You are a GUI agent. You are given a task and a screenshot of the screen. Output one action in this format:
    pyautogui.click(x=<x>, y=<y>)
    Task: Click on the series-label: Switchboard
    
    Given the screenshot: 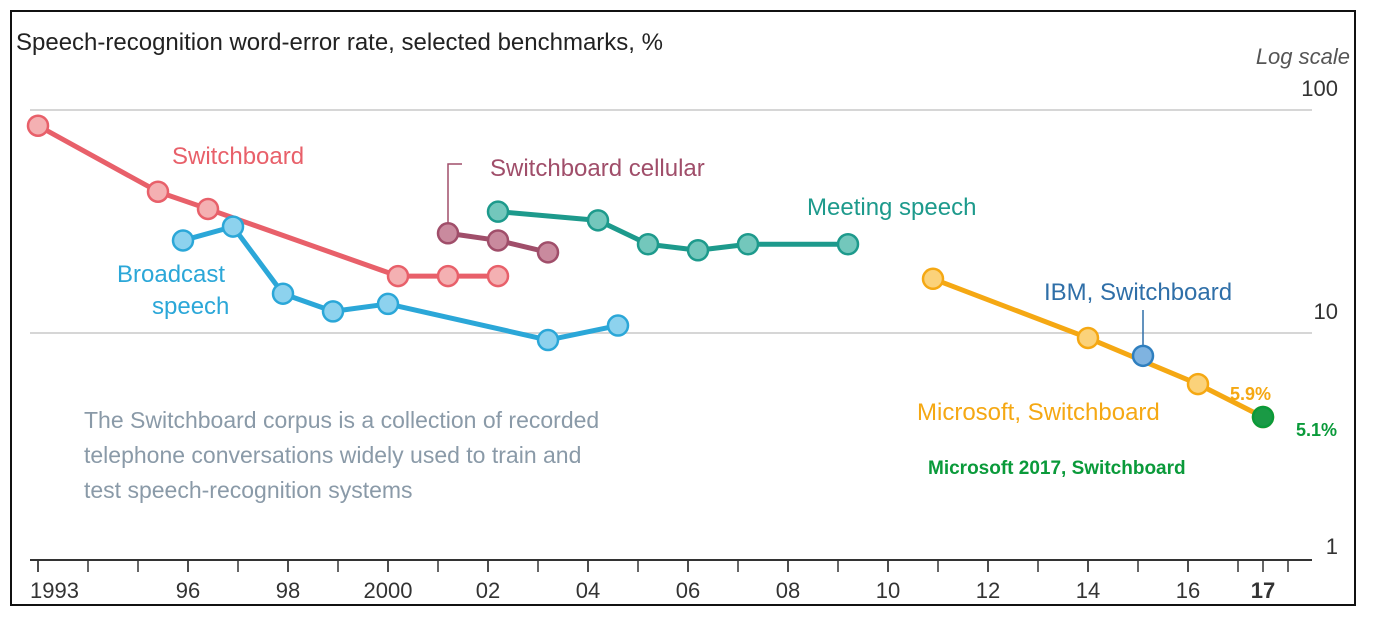 What is the action you would take?
    pyautogui.click(x=238, y=156)
    